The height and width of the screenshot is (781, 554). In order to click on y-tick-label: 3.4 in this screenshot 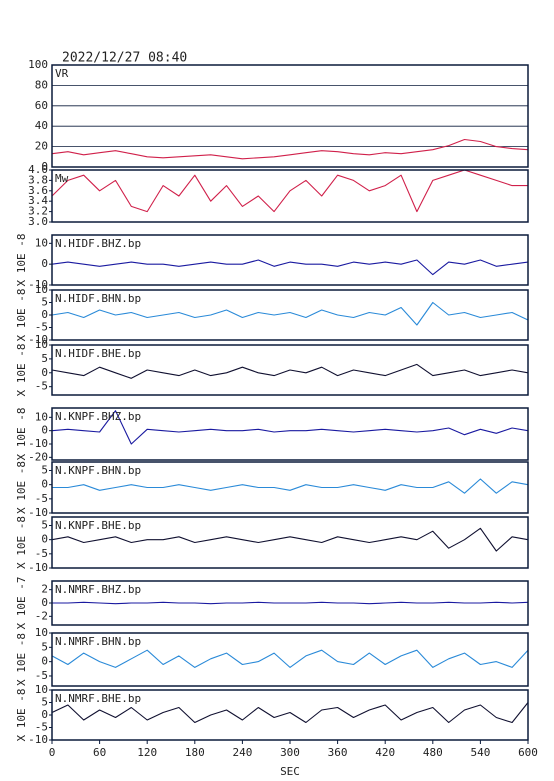, I will do `click(38, 200)`.